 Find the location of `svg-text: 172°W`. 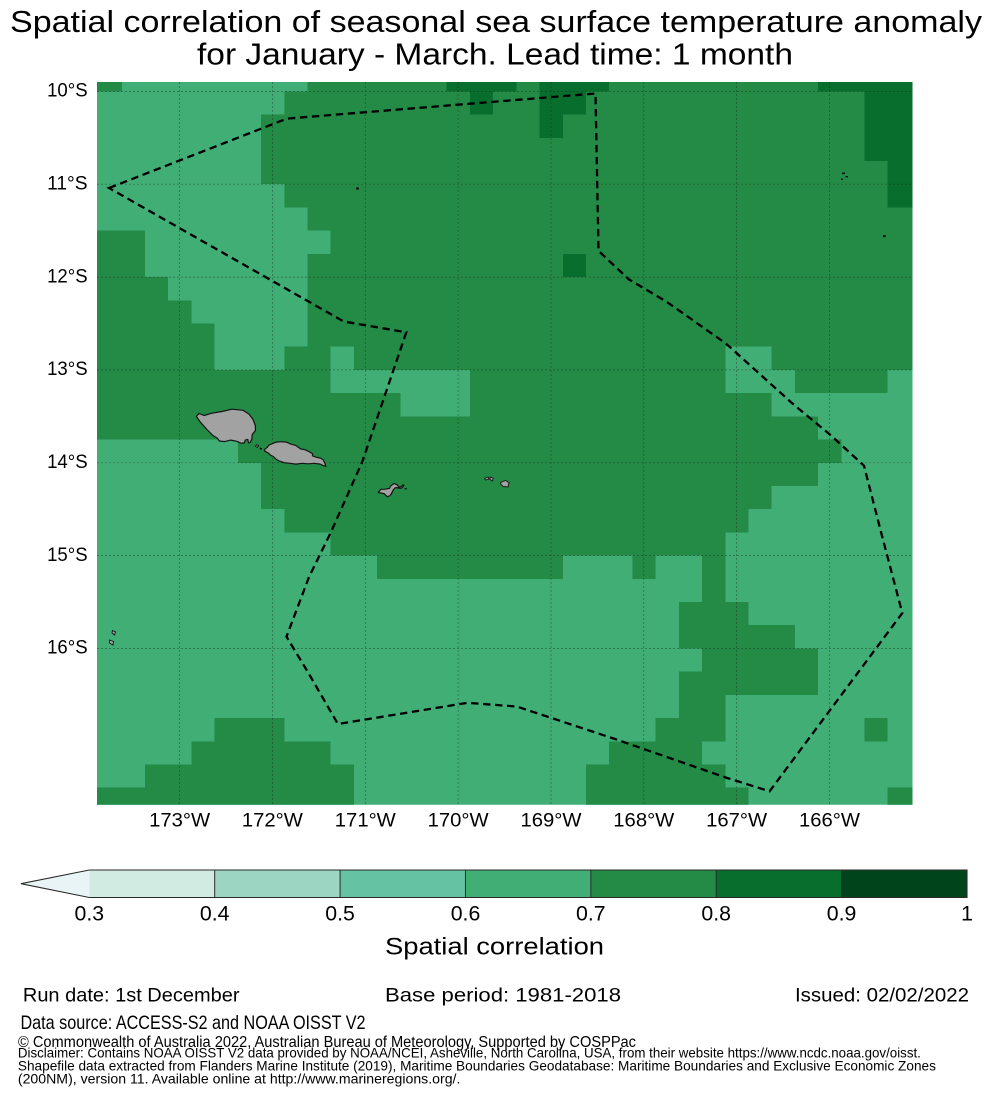

svg-text: 172°W is located at coordinates (273, 821).